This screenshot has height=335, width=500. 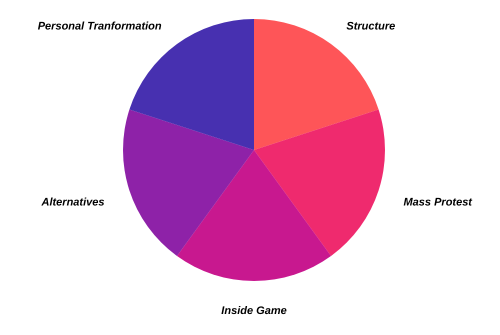 I want to click on slice-label: Mass Protest, so click(x=439, y=202).